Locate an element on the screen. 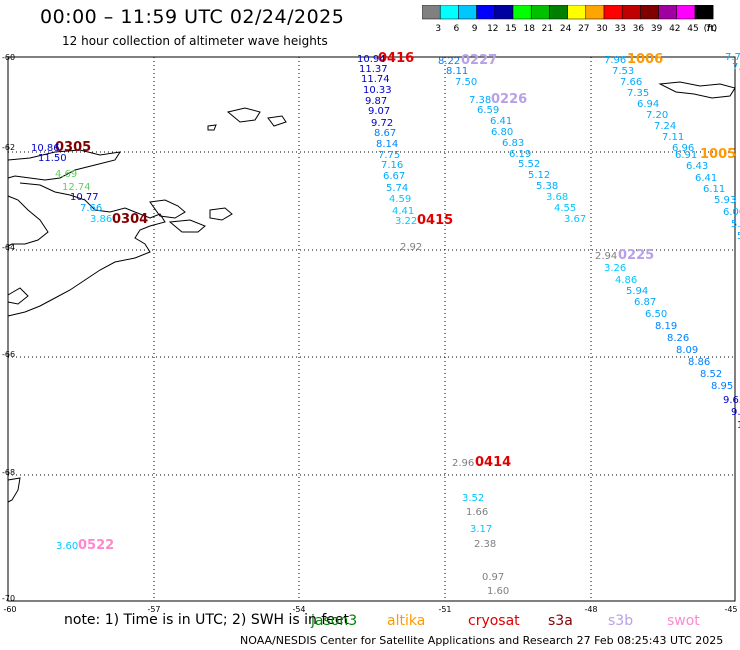 Image resolution: width=740 pixels, height=650 pixels. latitude-label: -68 is located at coordinates (8, 472).